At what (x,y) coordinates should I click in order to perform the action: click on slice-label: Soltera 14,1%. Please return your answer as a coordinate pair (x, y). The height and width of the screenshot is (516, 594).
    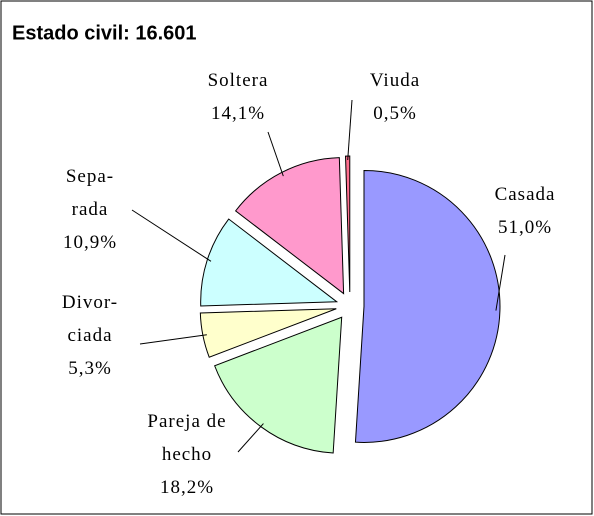
    Looking at the image, I should click on (238, 97).